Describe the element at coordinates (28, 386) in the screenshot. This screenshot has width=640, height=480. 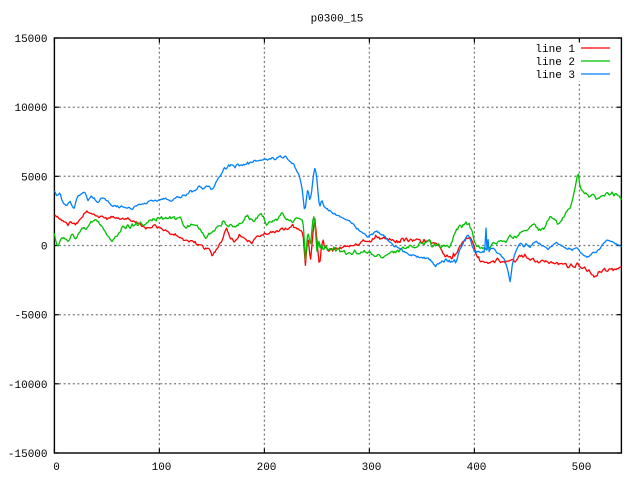
I see `svg-text: -10000` at that location.